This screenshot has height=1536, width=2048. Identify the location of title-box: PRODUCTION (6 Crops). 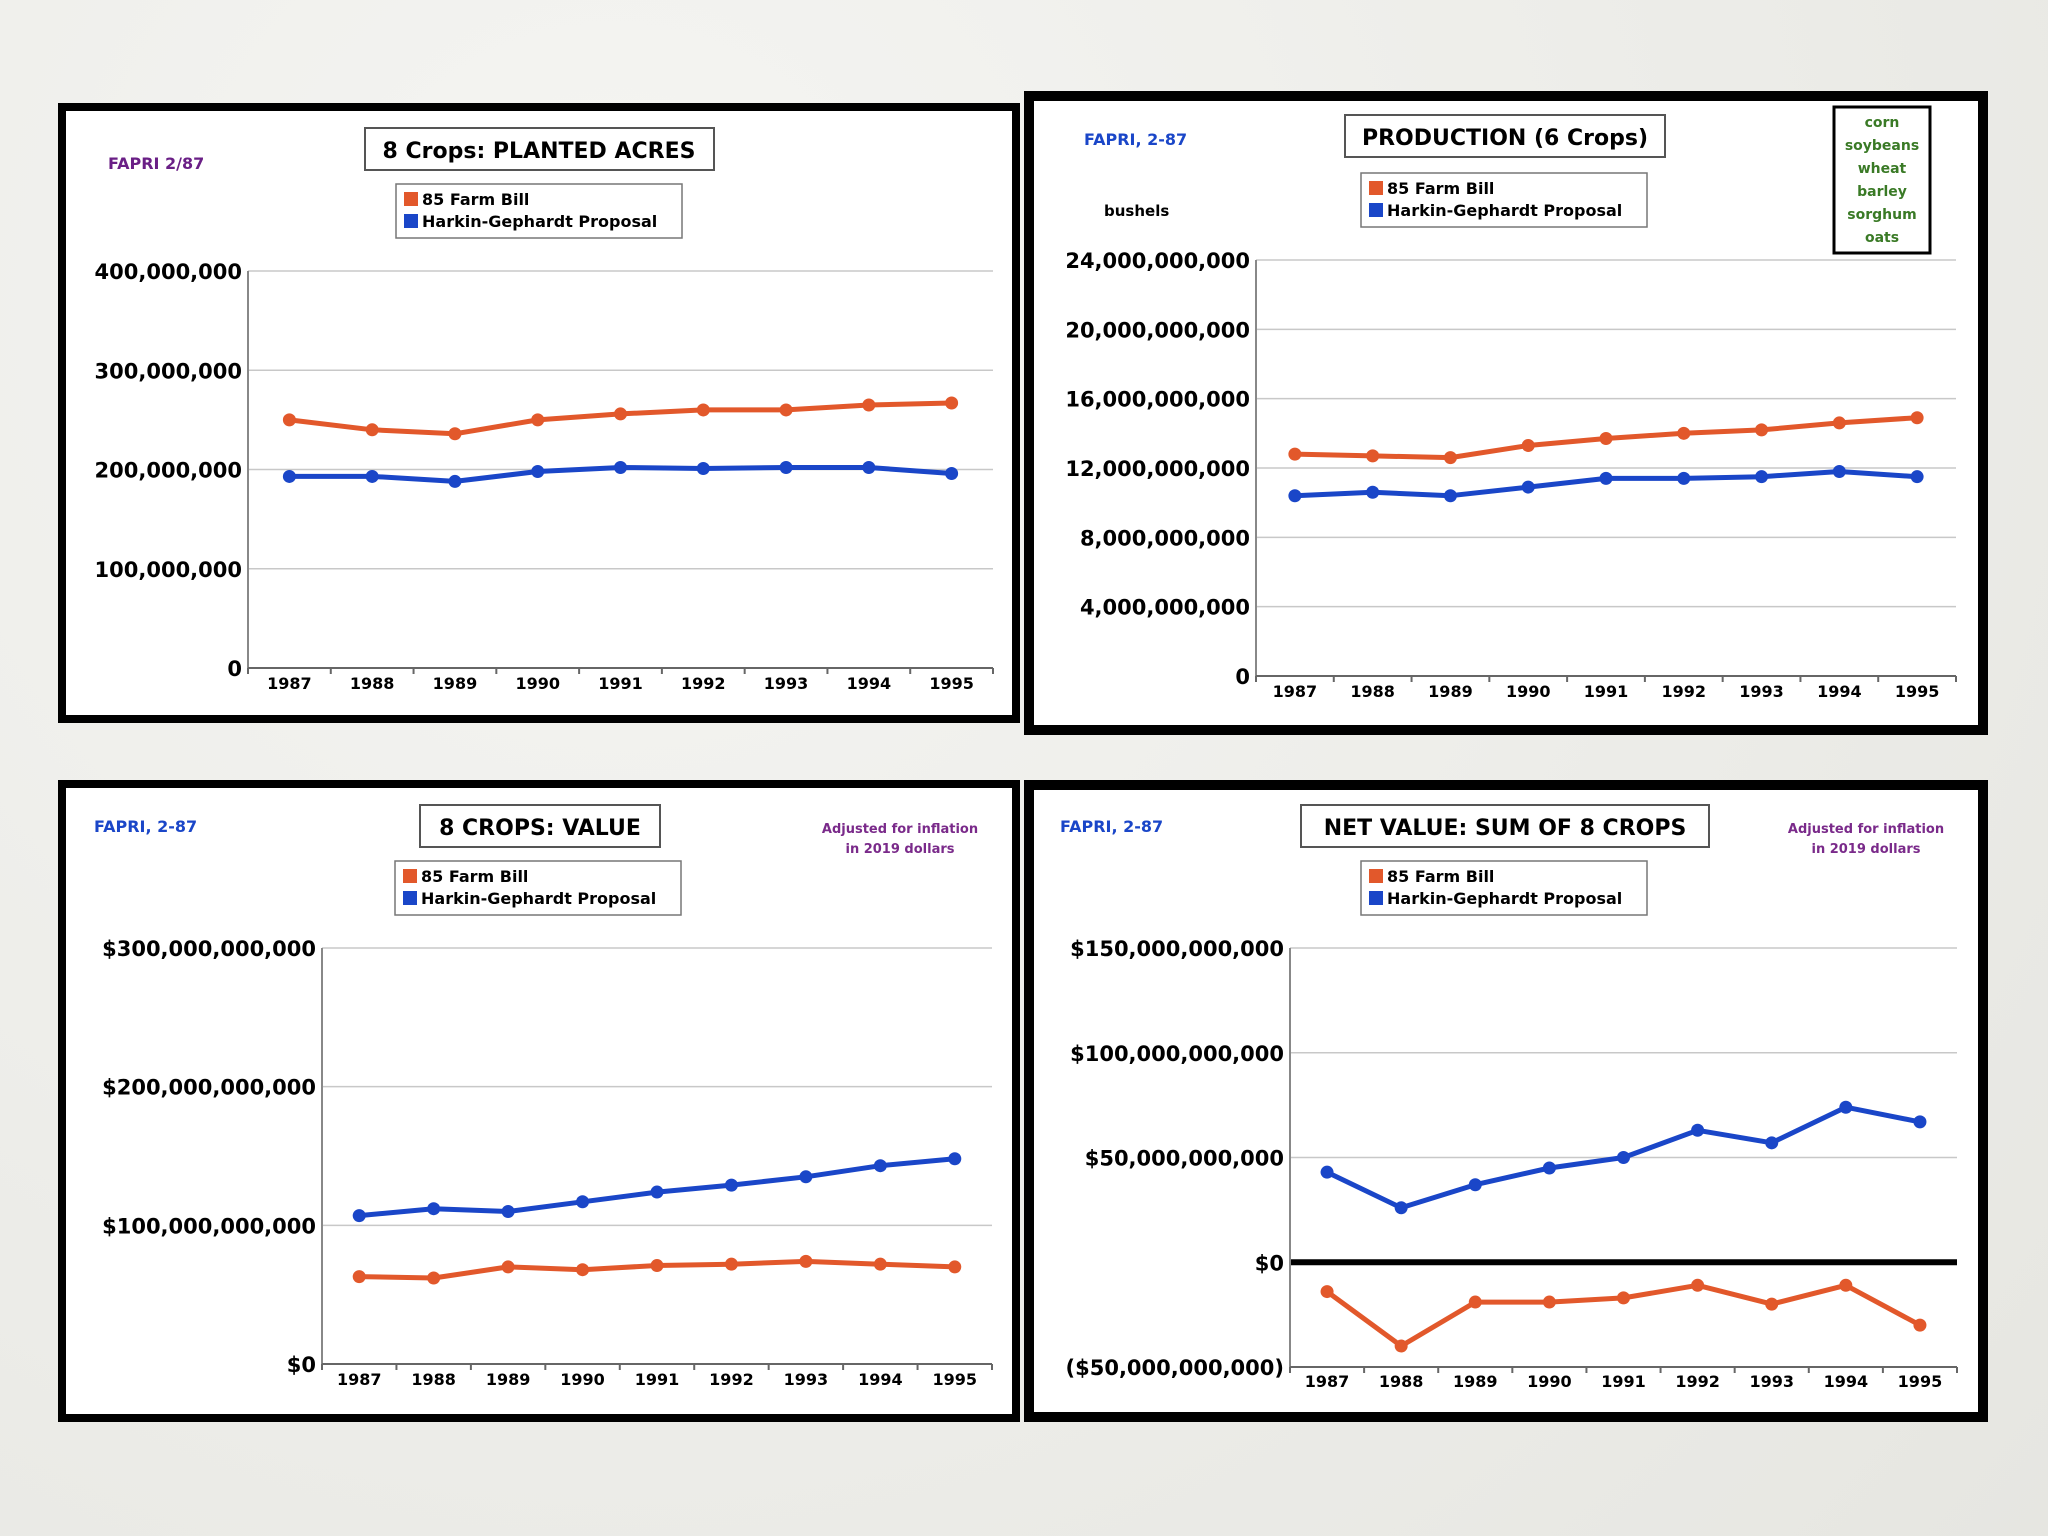
(1505, 136).